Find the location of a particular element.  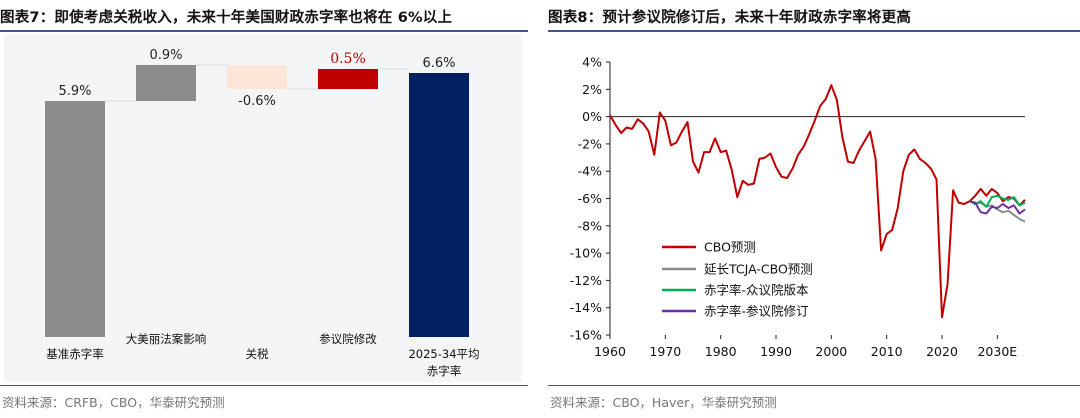

waterfall-data-label: 0.9% is located at coordinates (165, 55).